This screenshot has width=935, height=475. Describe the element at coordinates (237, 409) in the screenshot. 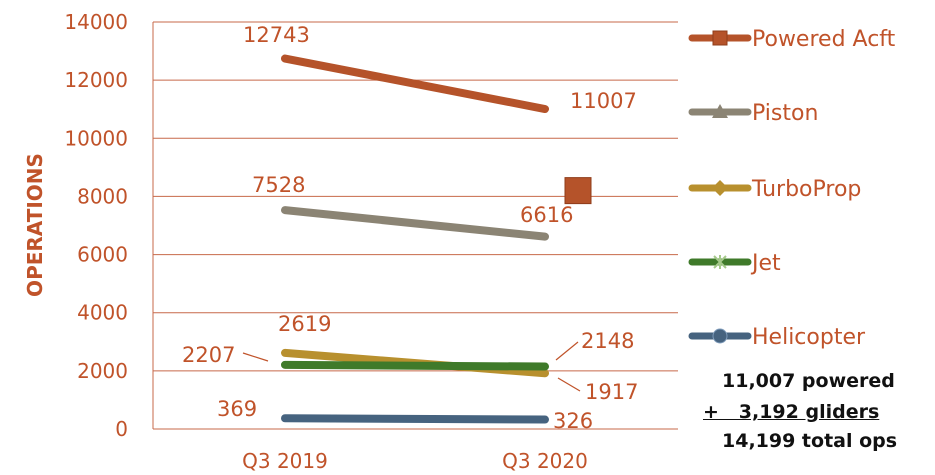

I see `data-label-helicopter: 369` at that location.